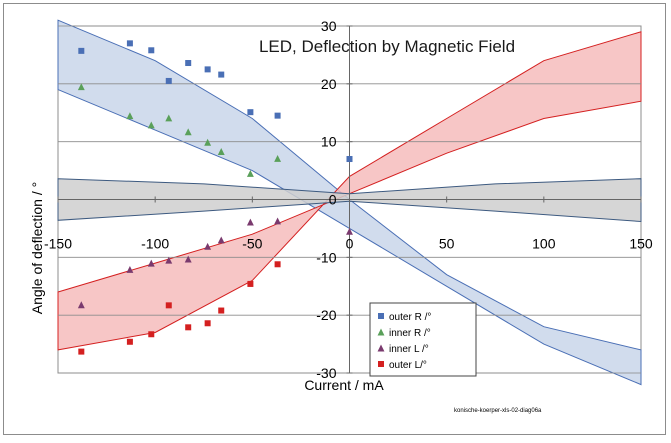  Describe the element at coordinates (329, 142) in the screenshot. I see `y-tick-label: 10` at that location.